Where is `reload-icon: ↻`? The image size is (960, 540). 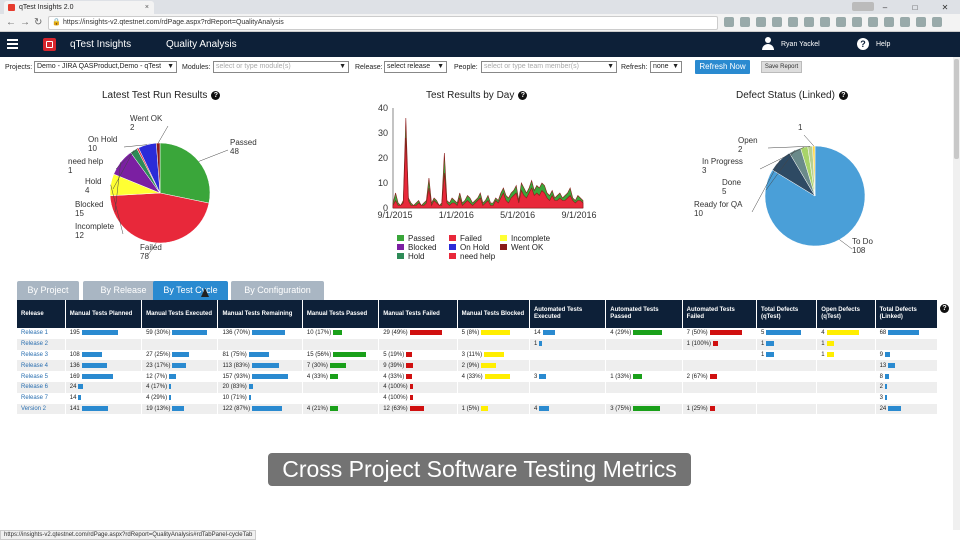 reload-icon: ↻ is located at coordinates (38, 22).